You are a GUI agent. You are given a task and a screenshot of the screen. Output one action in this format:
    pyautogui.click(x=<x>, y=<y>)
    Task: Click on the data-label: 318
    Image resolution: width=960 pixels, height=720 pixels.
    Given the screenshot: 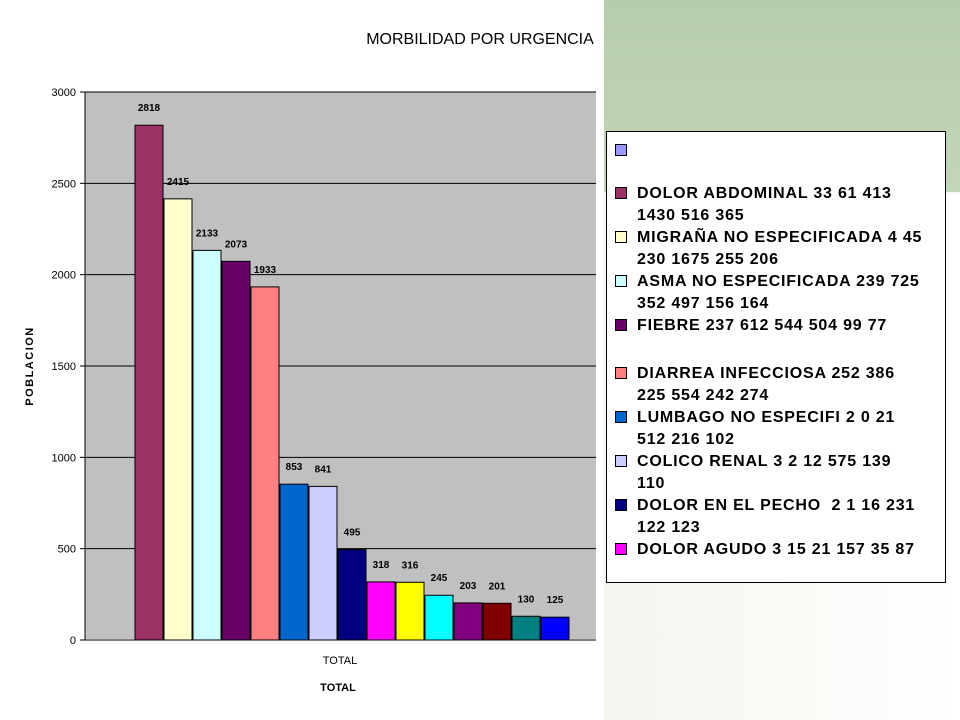 What is the action you would take?
    pyautogui.click(x=381, y=565)
    